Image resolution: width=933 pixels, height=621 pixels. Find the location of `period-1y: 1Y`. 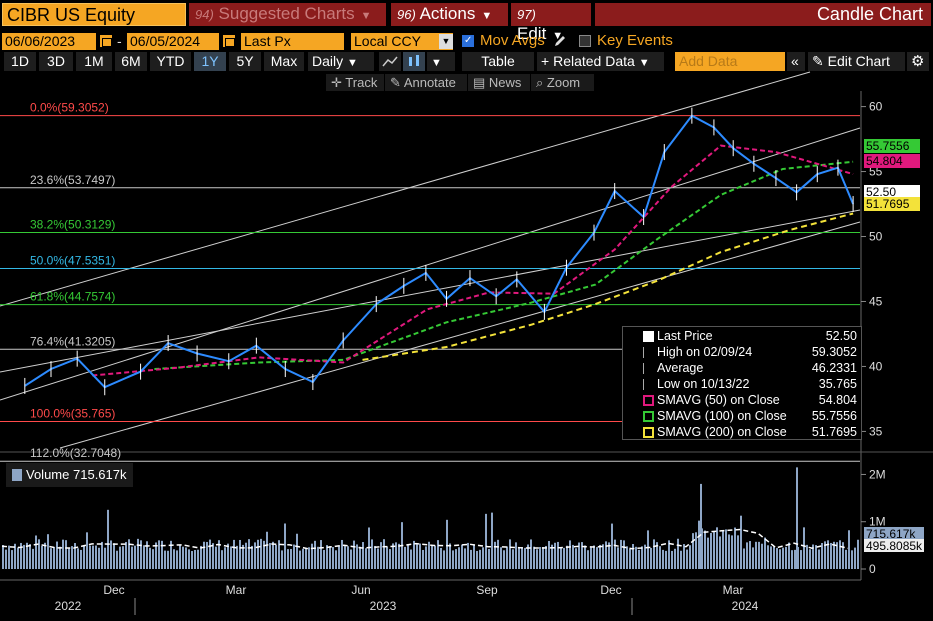

period-1y: 1Y is located at coordinates (210, 61).